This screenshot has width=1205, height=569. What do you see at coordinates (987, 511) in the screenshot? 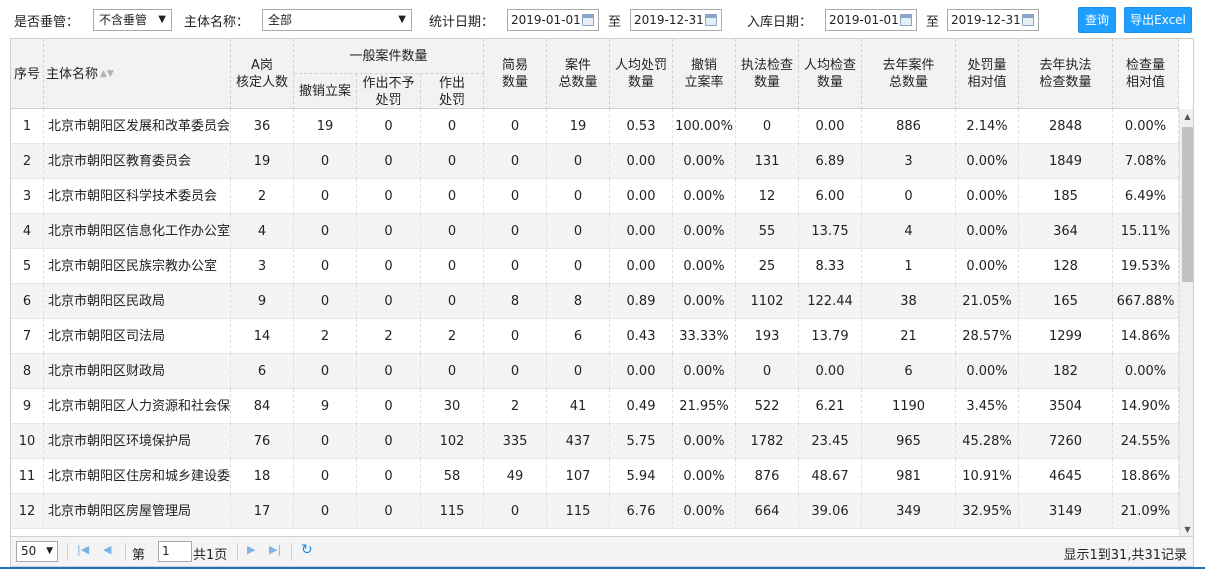
I see `cell-penalty-relative: 32.95%` at bounding box center [987, 511].